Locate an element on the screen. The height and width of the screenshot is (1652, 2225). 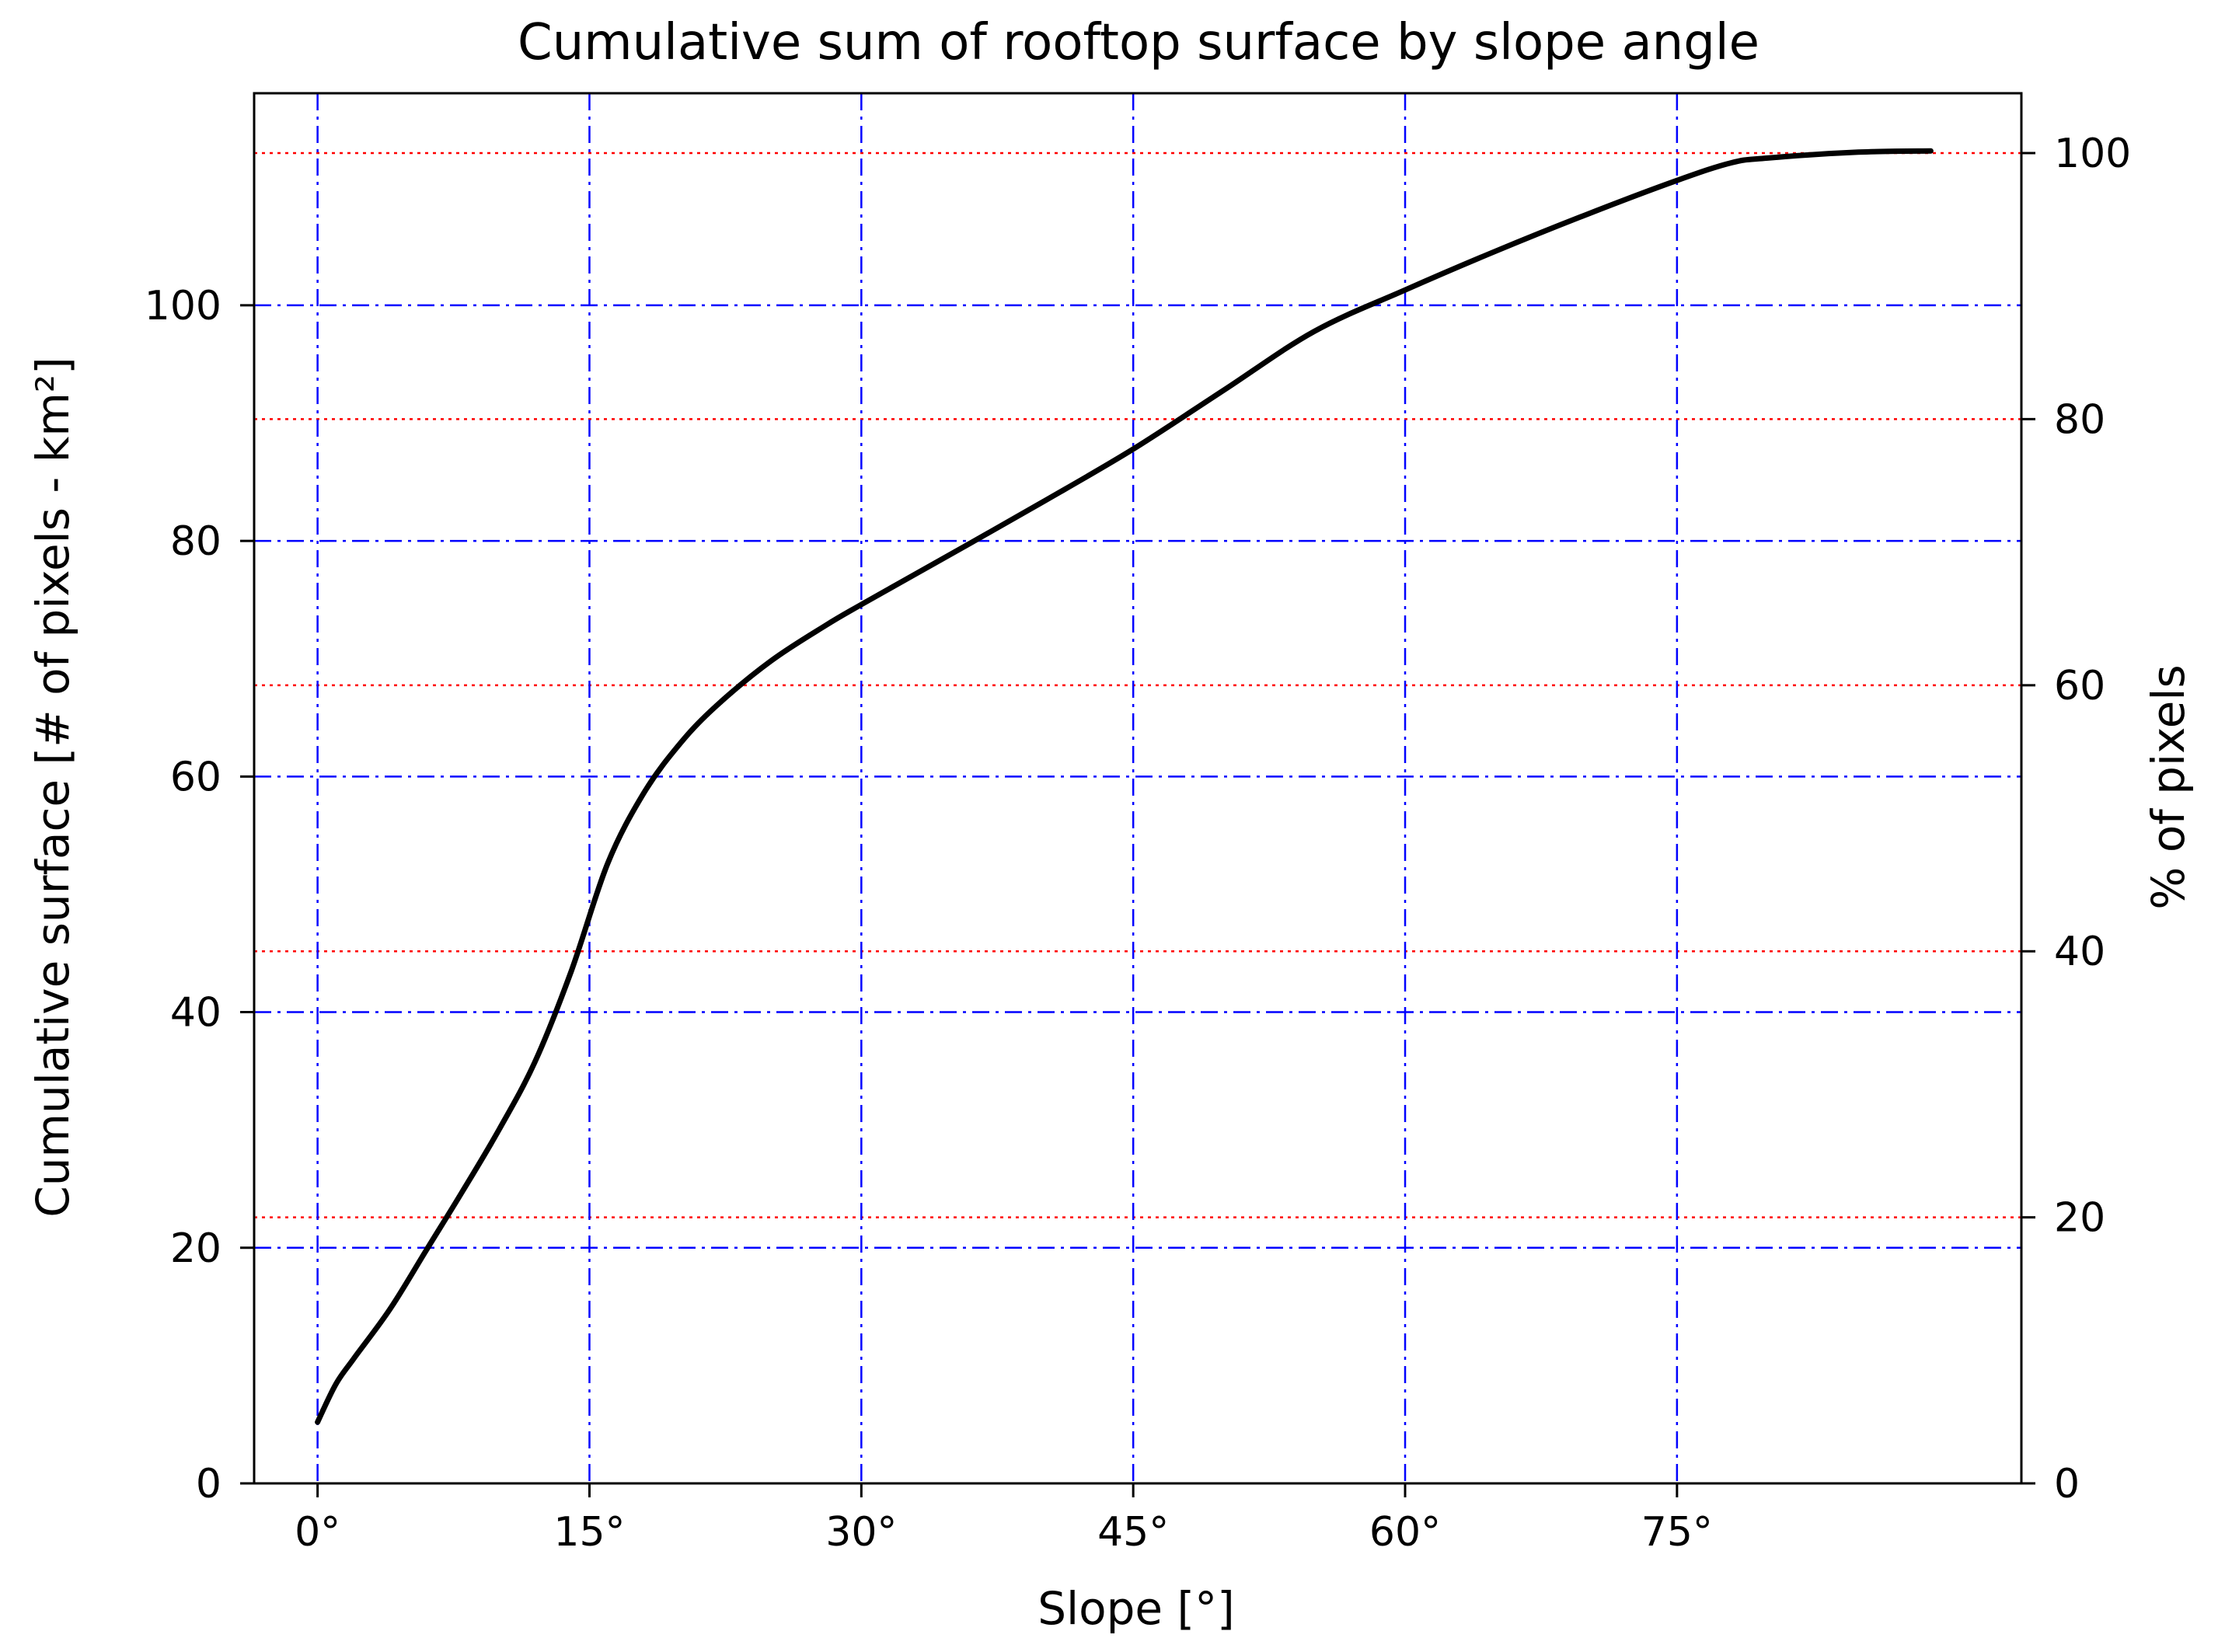
y-tick-label-0: 0 is located at coordinates (208, 1484).